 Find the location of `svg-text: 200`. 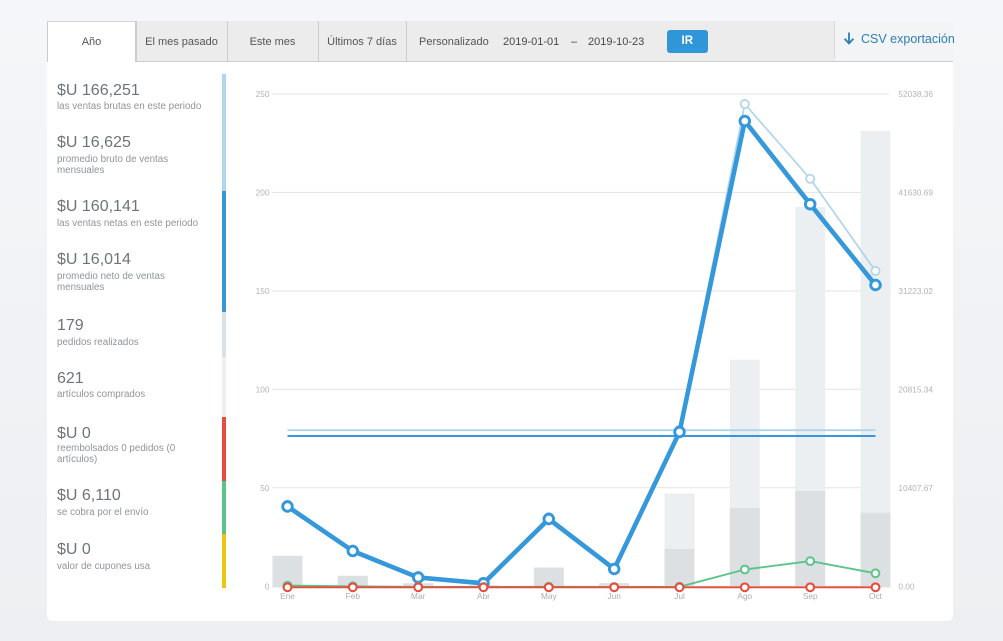

svg-text: 200 is located at coordinates (263, 193).